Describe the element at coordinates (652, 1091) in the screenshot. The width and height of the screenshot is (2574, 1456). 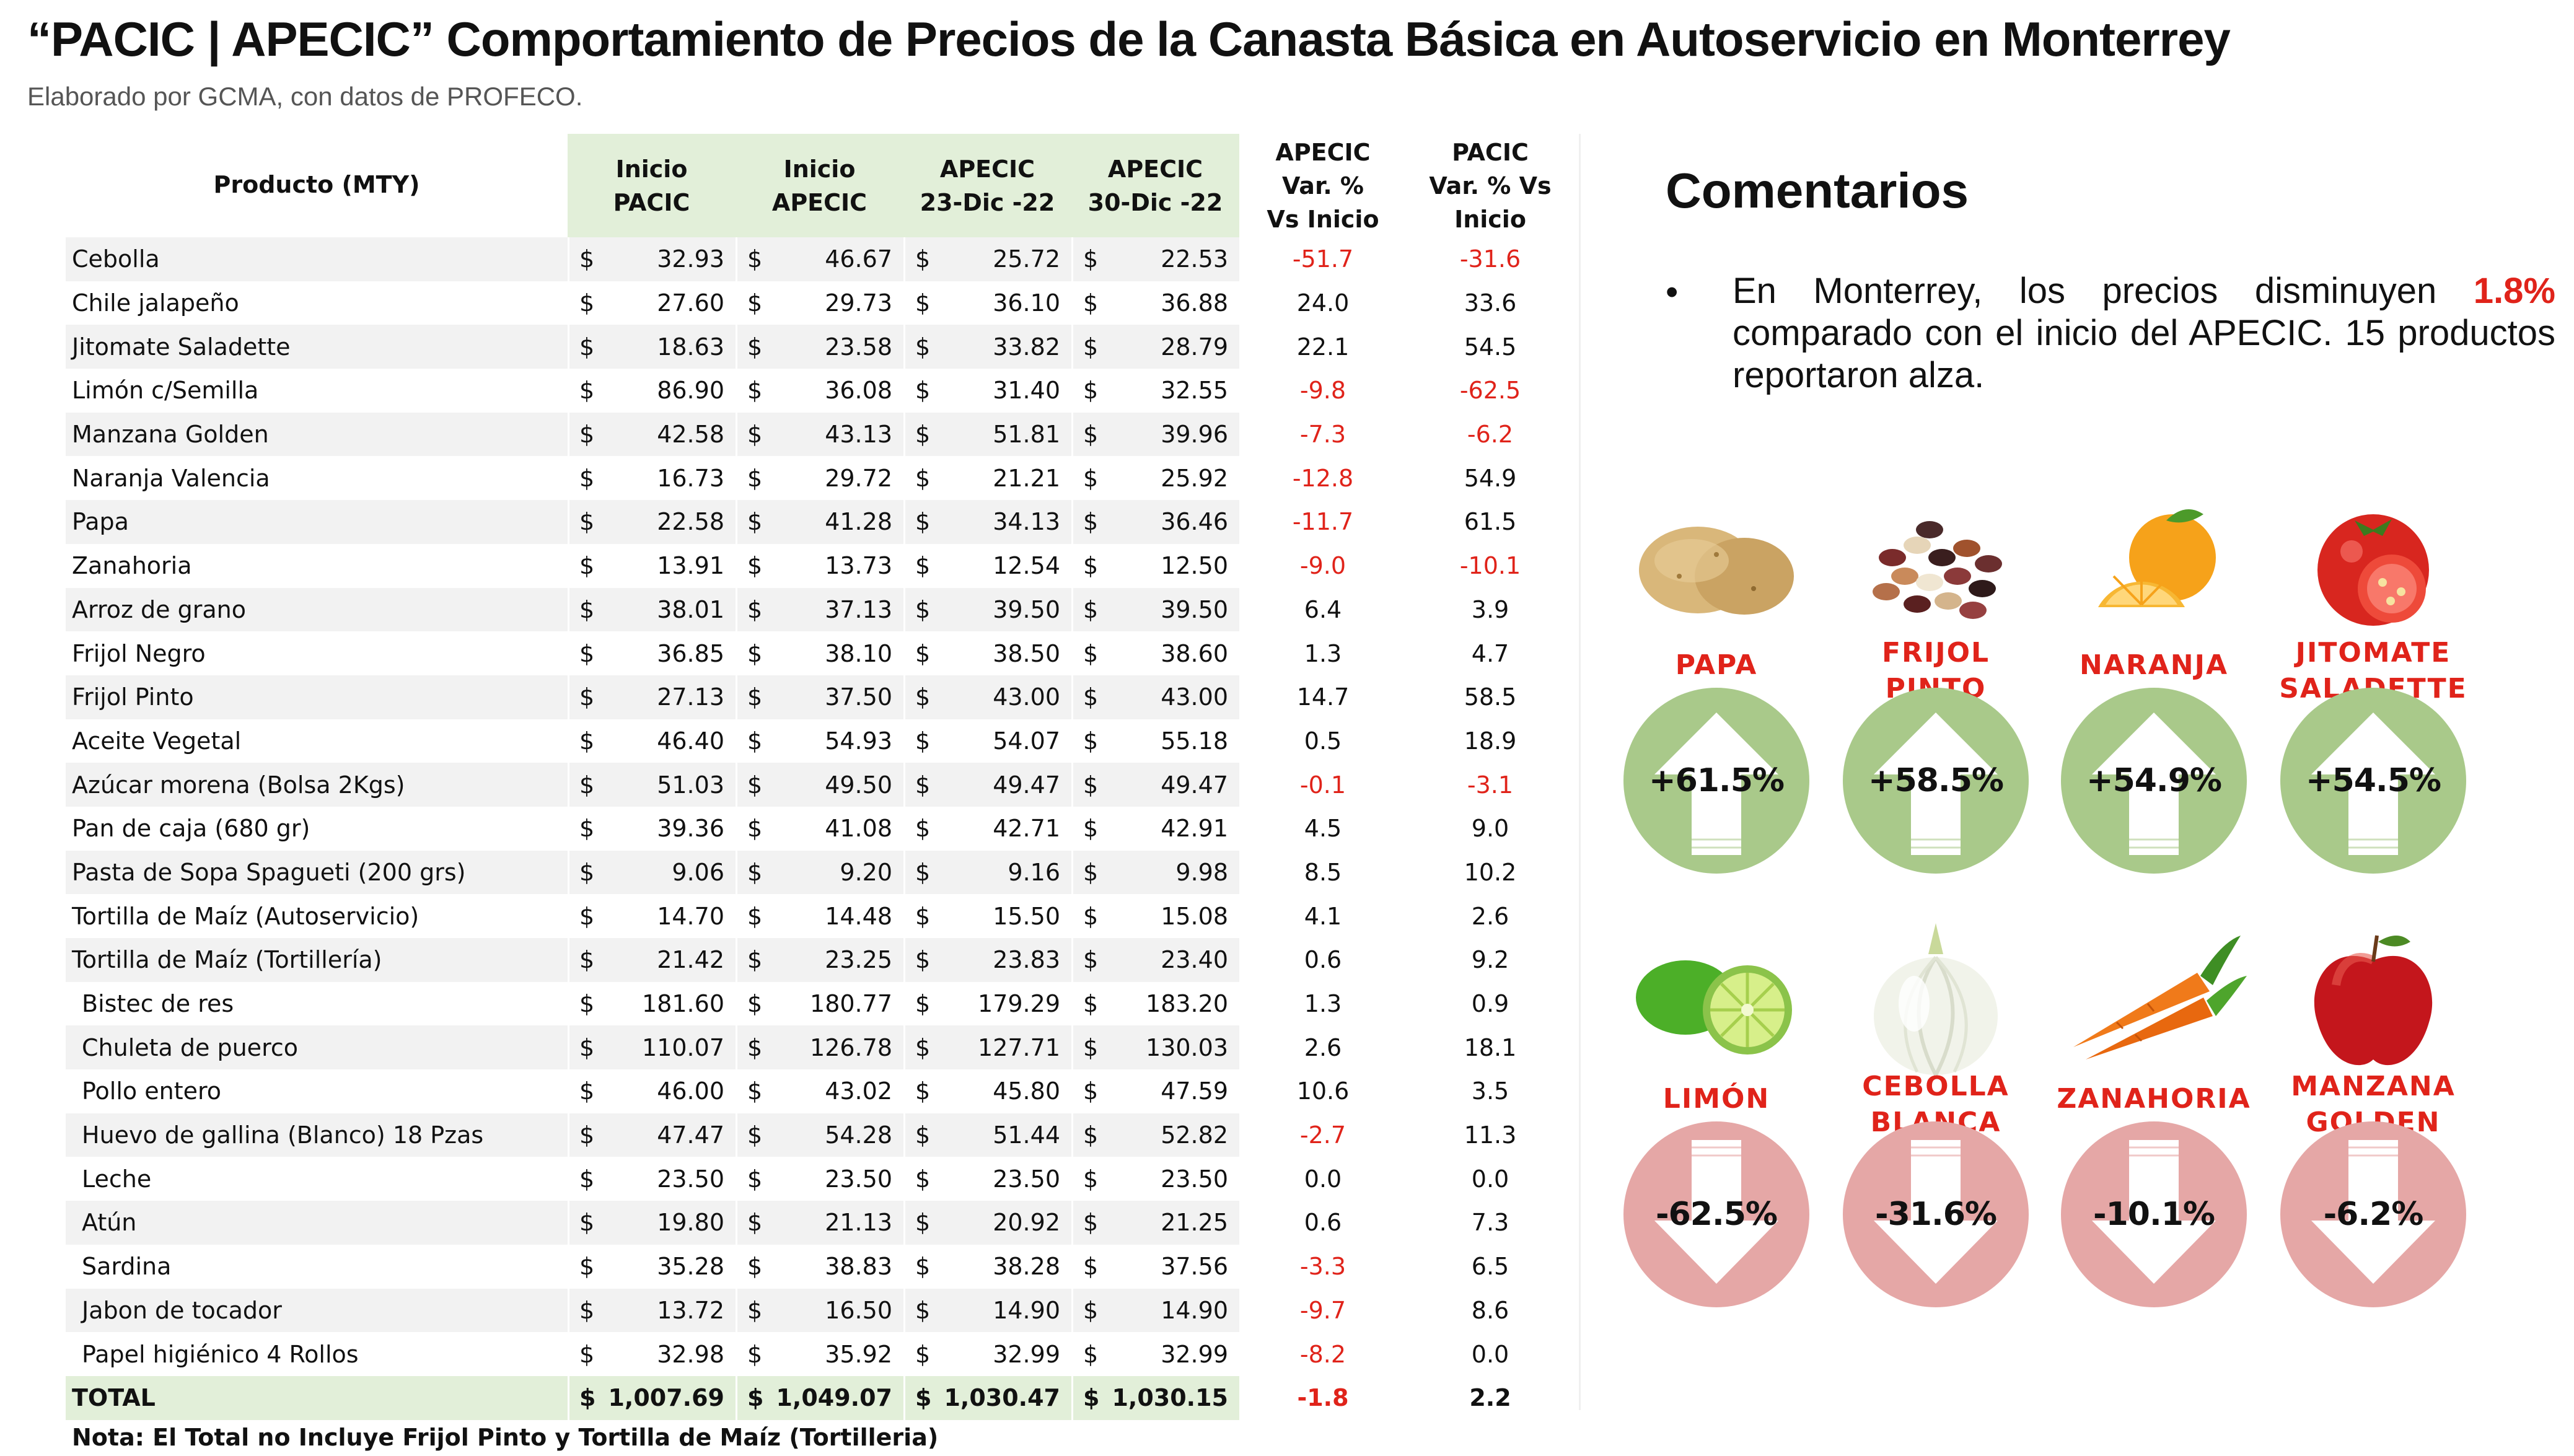
I see `price-cell-inicio-pacic: $46.00` at that location.